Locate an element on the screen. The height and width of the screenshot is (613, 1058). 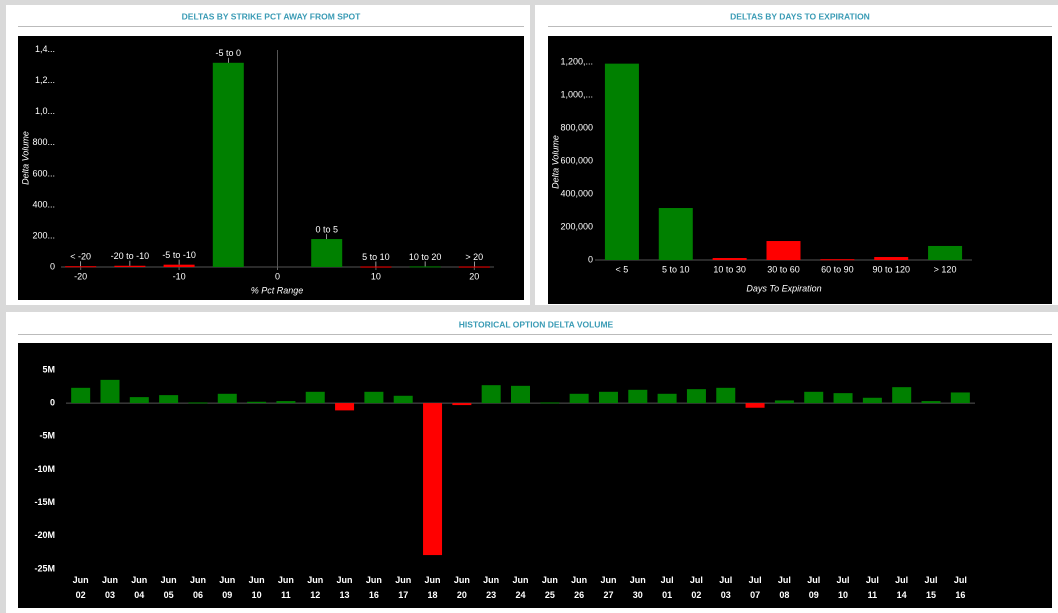
x-tick-label: Jun 20 is located at coordinates (462, 587).